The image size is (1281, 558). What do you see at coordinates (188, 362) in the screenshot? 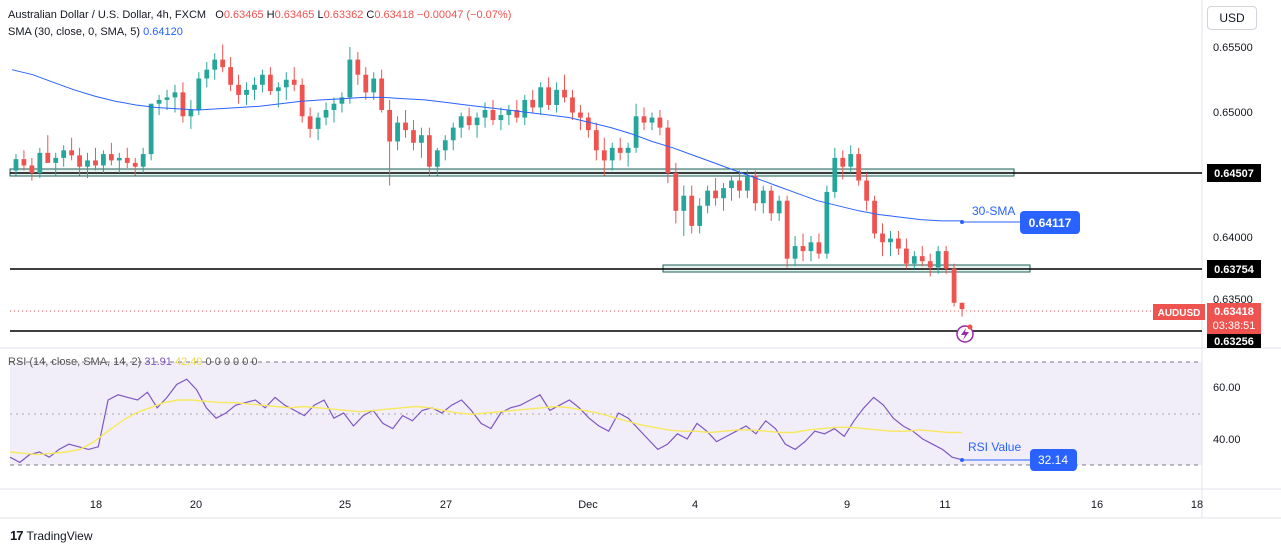
I see `rsi-ma-legend-value: 42.49` at bounding box center [188, 362].